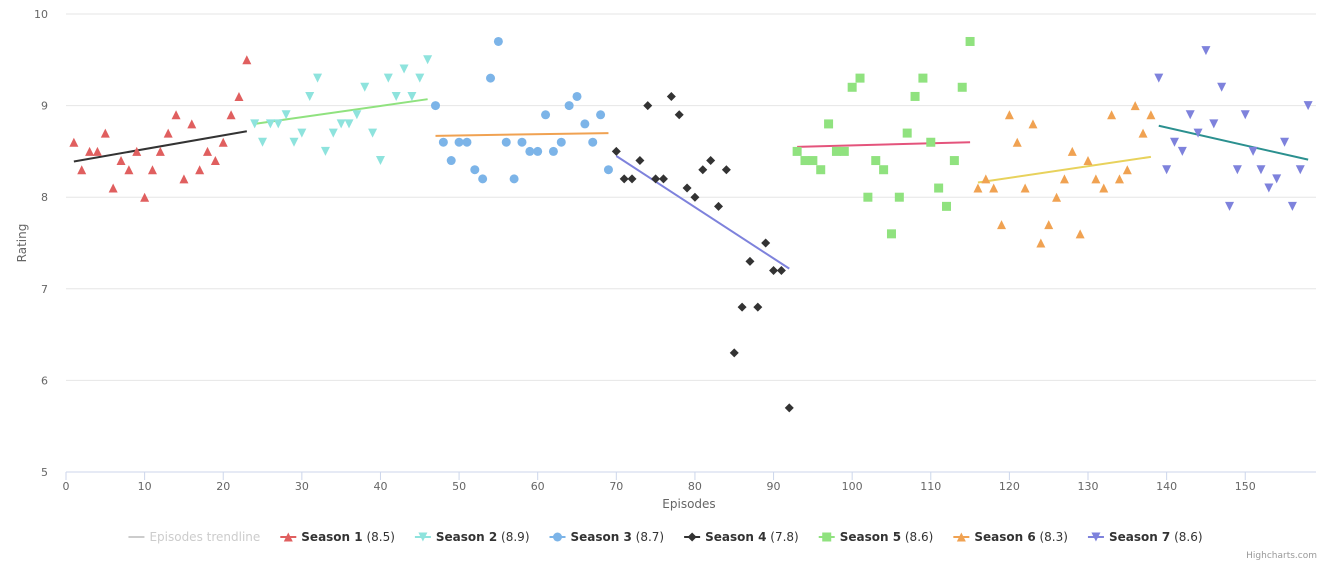  I want to click on legend-item-season-5: Season 5 (8.6), so click(876, 537).